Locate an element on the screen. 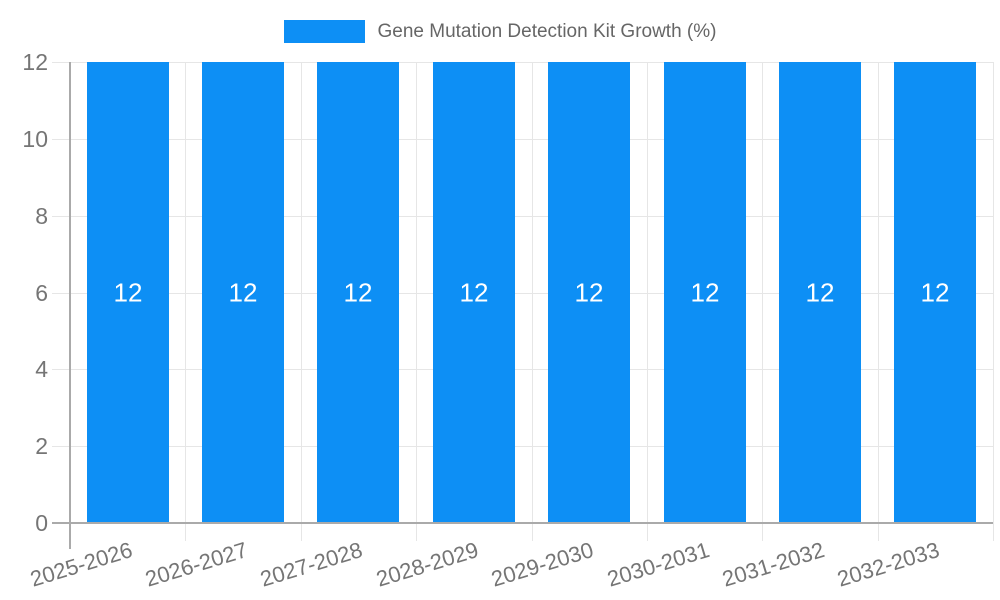 This screenshot has height=600, width=1000. bar-2029-2030: 12 is located at coordinates (589, 292).